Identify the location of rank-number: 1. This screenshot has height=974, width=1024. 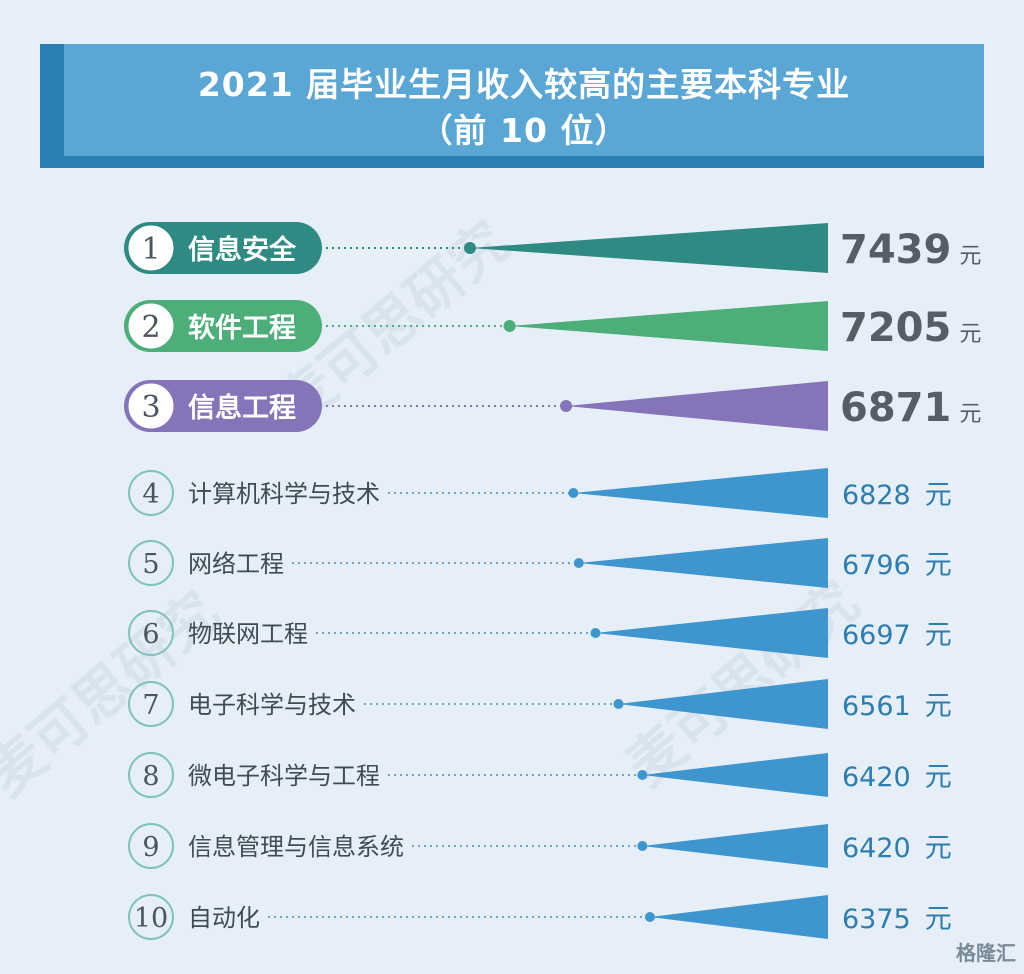
(150, 249).